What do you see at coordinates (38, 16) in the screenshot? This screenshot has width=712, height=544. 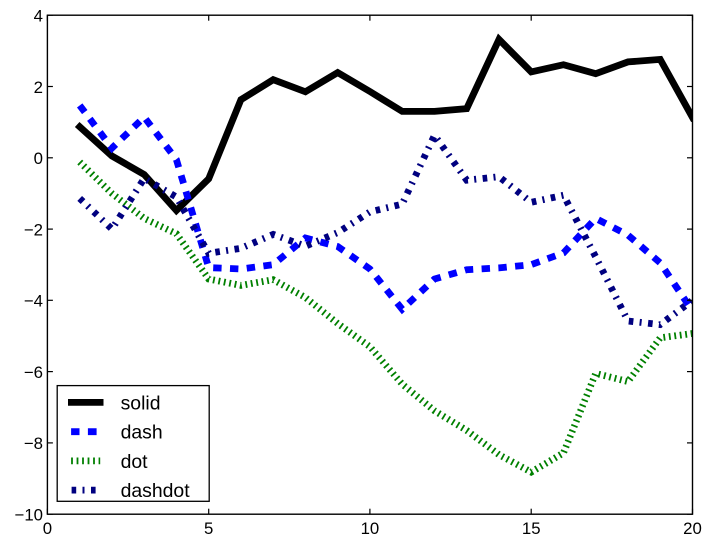 I see `svg-text: 4` at bounding box center [38, 16].